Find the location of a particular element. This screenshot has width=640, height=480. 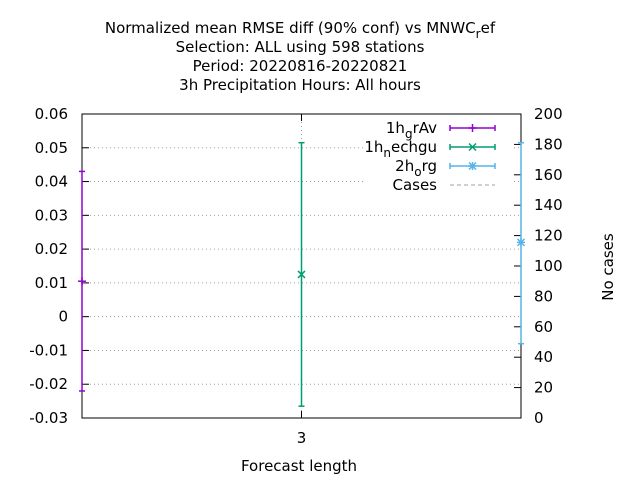

y2-axis-label: No cases is located at coordinates (608, 267).